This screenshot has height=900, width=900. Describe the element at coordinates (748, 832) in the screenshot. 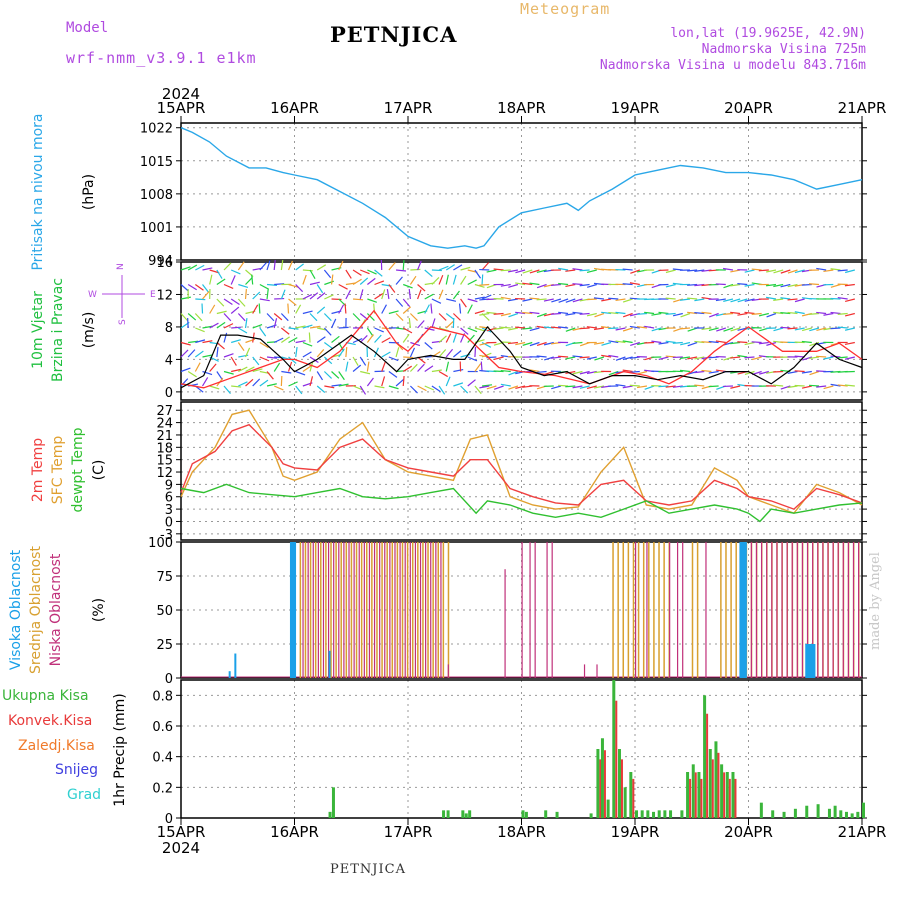

I see `x-tick-label-bottom: 20APR` at that location.